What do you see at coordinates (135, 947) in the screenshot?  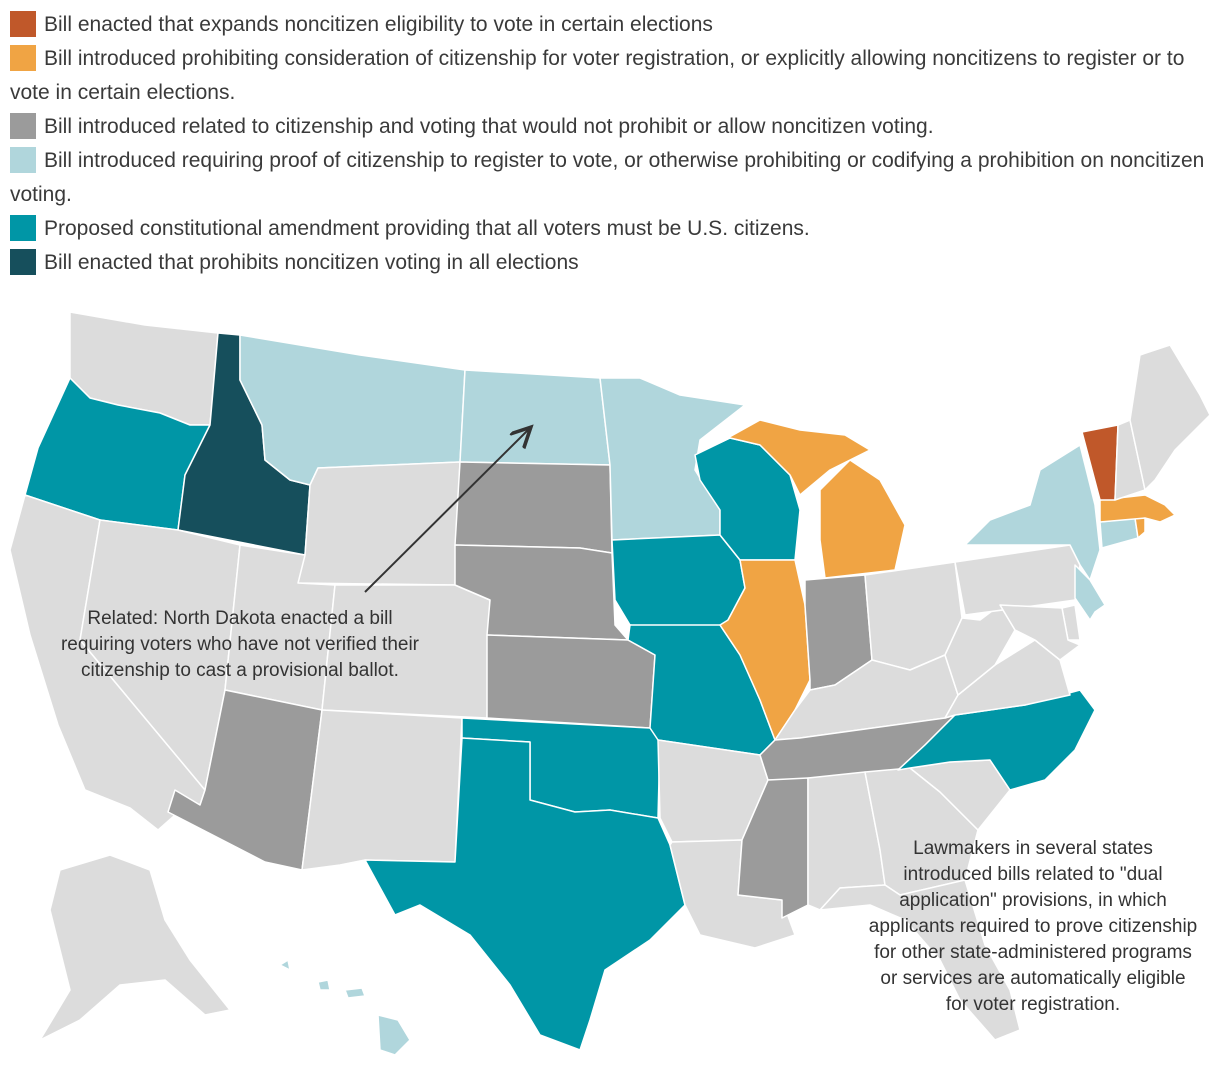 I see `state-alaska` at bounding box center [135, 947].